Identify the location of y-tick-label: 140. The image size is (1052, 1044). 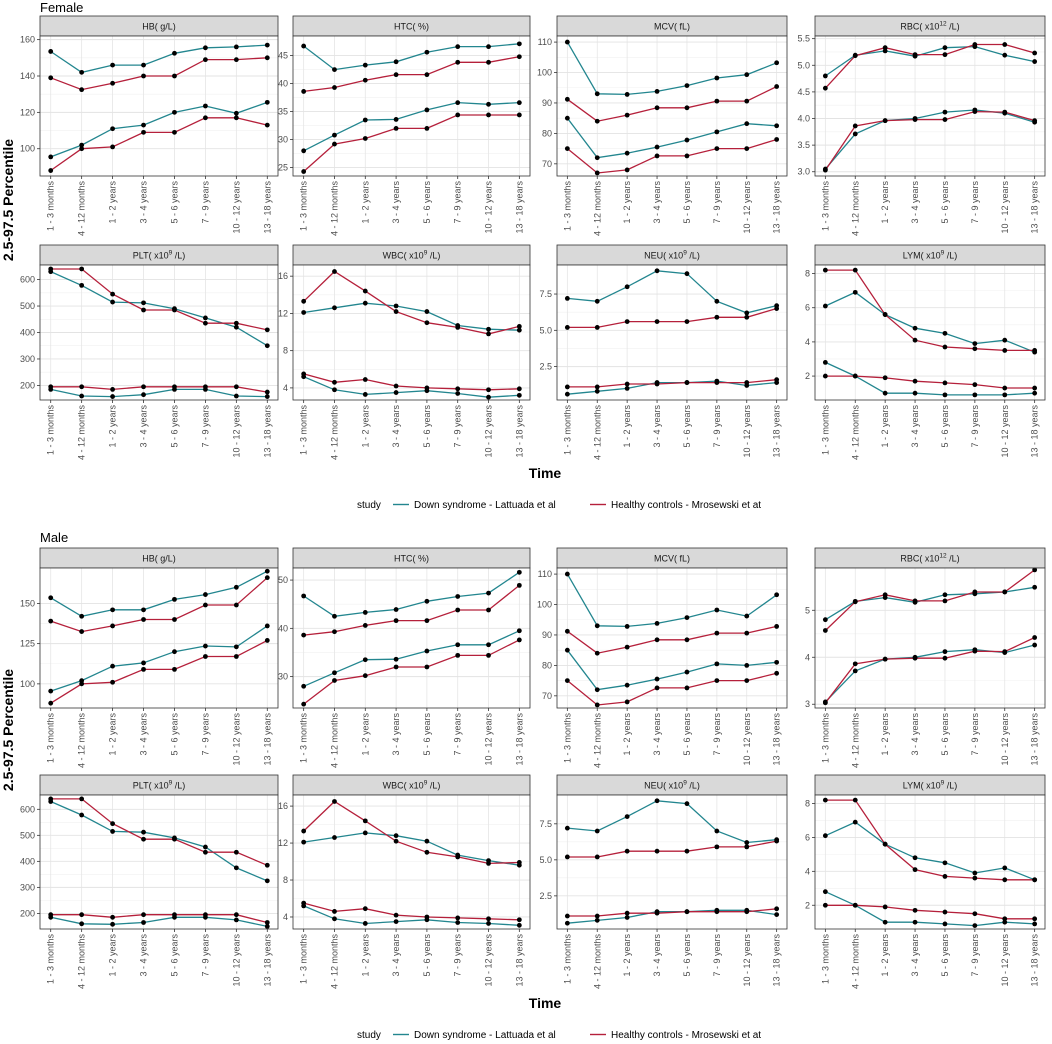
(27, 76).